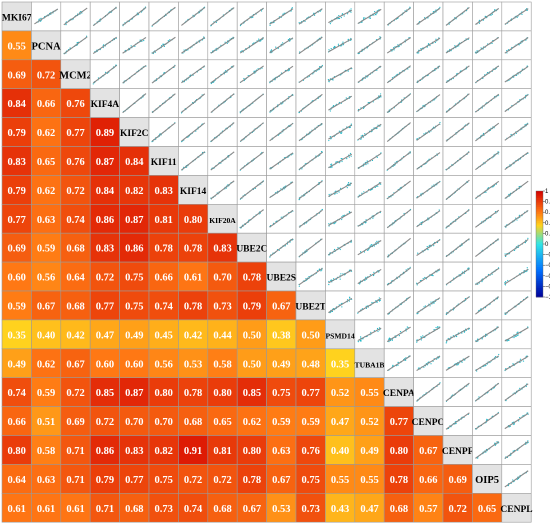 This screenshot has width=550, height=525. What do you see at coordinates (369, 393) in the screenshot?
I see `cell-value: 0.55` at bounding box center [369, 393].